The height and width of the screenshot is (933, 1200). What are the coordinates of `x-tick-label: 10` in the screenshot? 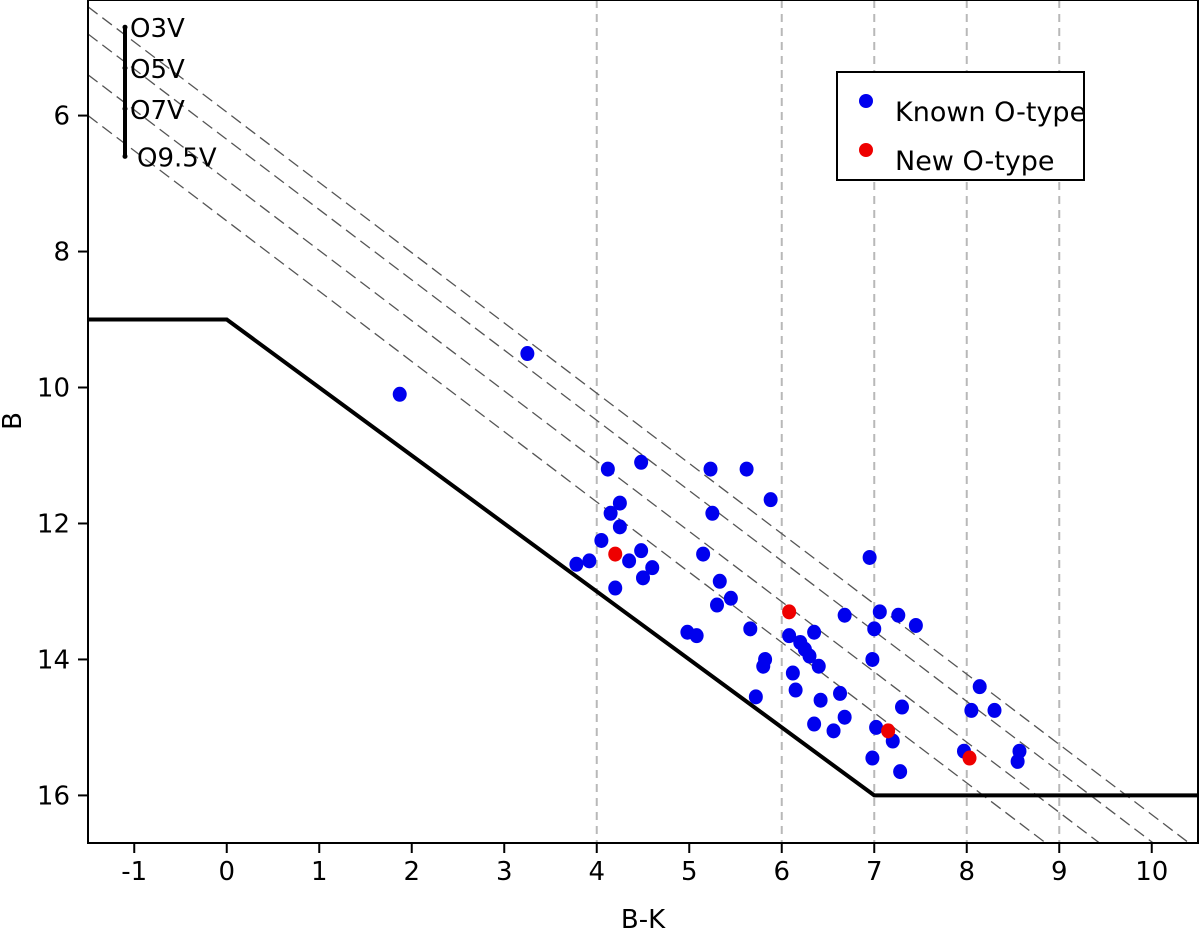 It's located at (1151, 872).